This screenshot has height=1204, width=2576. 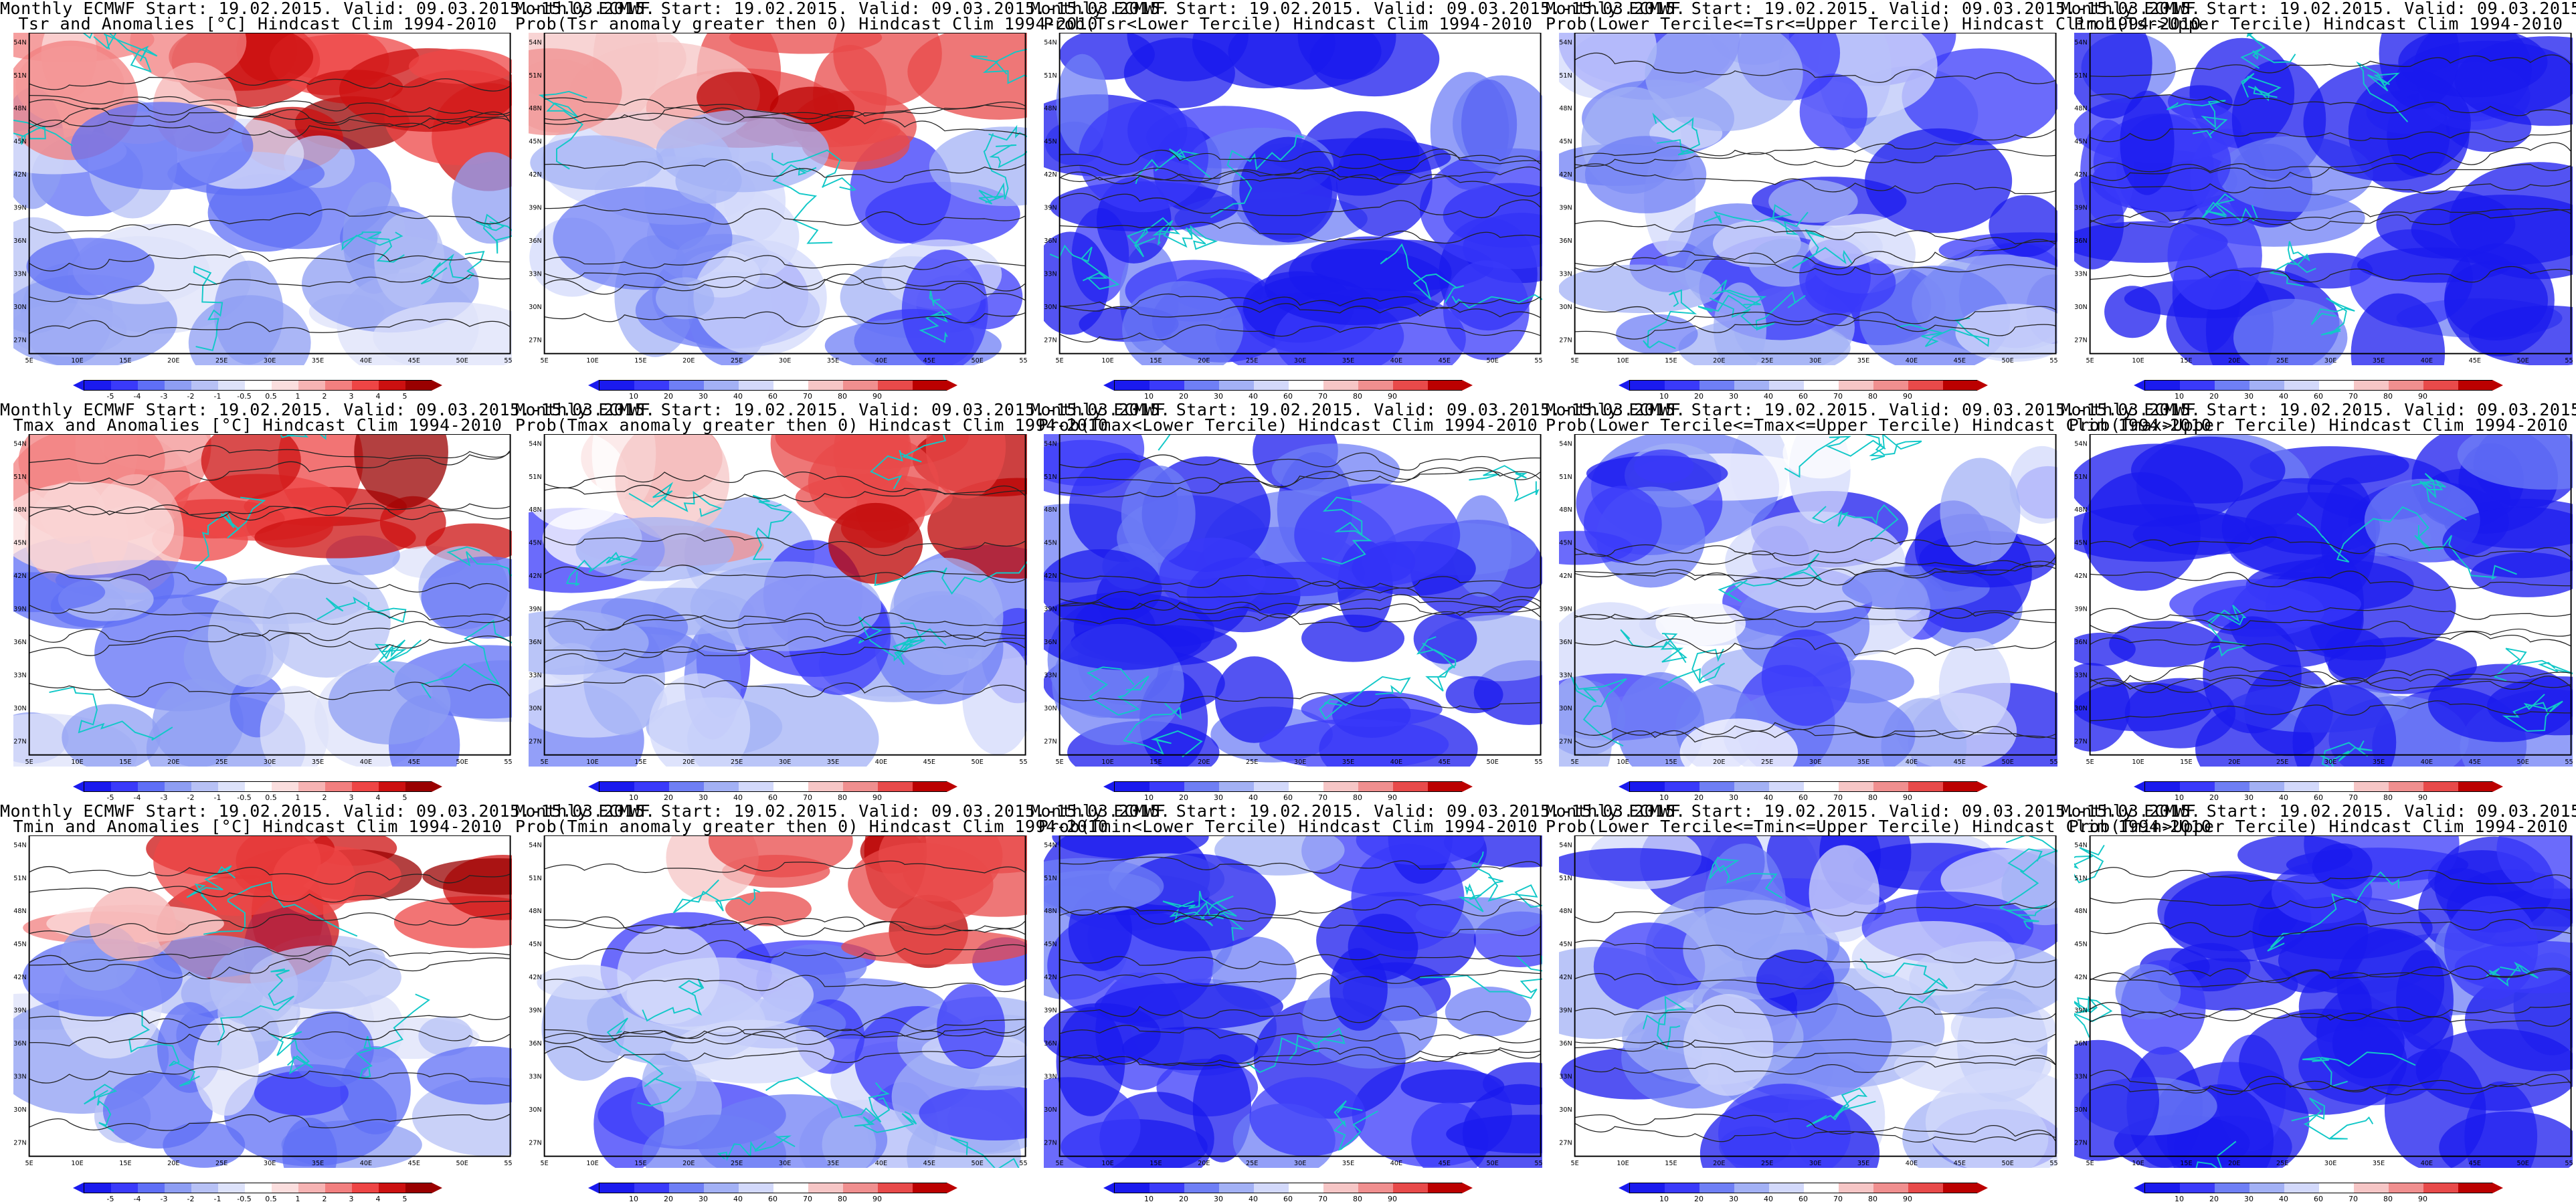 What do you see at coordinates (217, 1199) in the screenshot?
I see `colorbar-label: -1` at bounding box center [217, 1199].